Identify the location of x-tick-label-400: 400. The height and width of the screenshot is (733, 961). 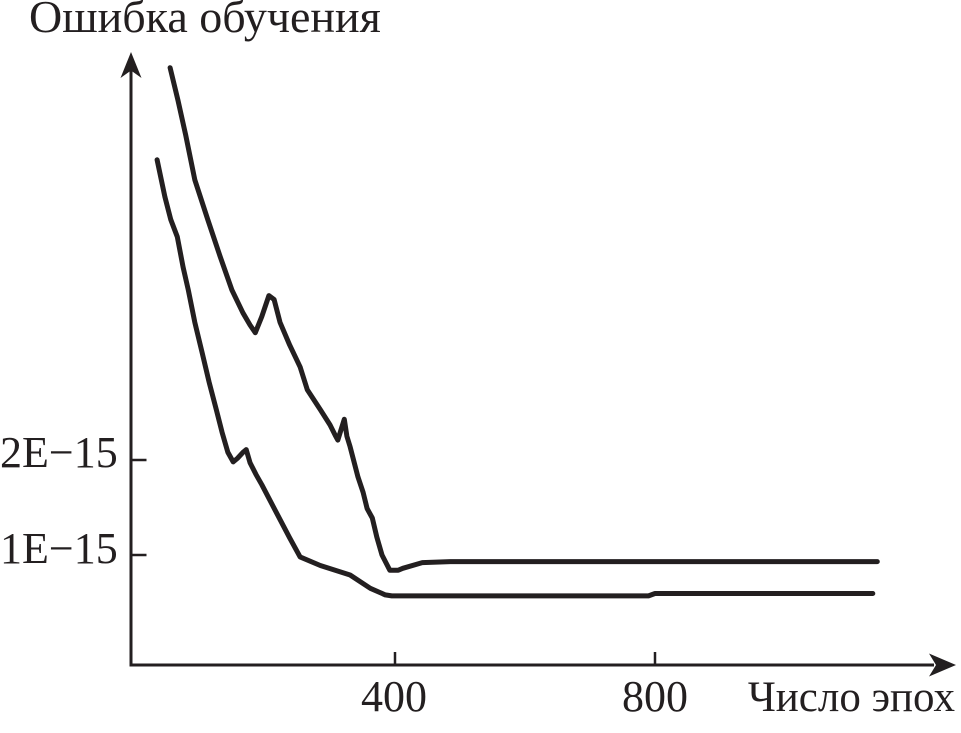
(394, 696).